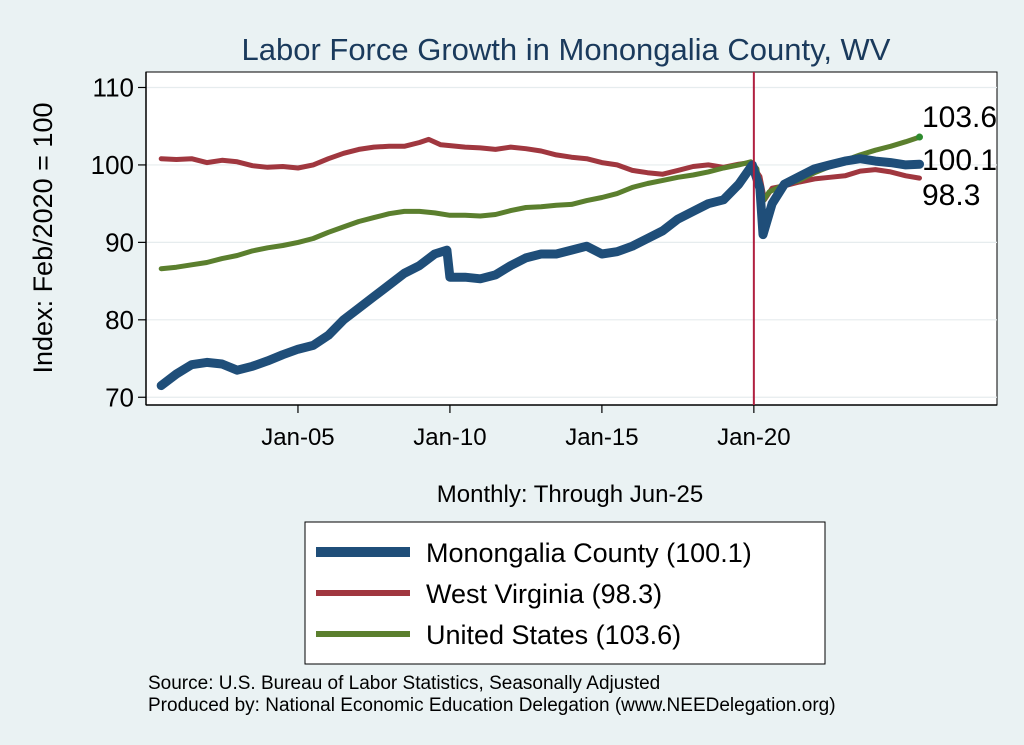 The width and height of the screenshot is (1024, 745). I want to click on y-axis-label: Index: Feb/2020 = 100, so click(43, 238).